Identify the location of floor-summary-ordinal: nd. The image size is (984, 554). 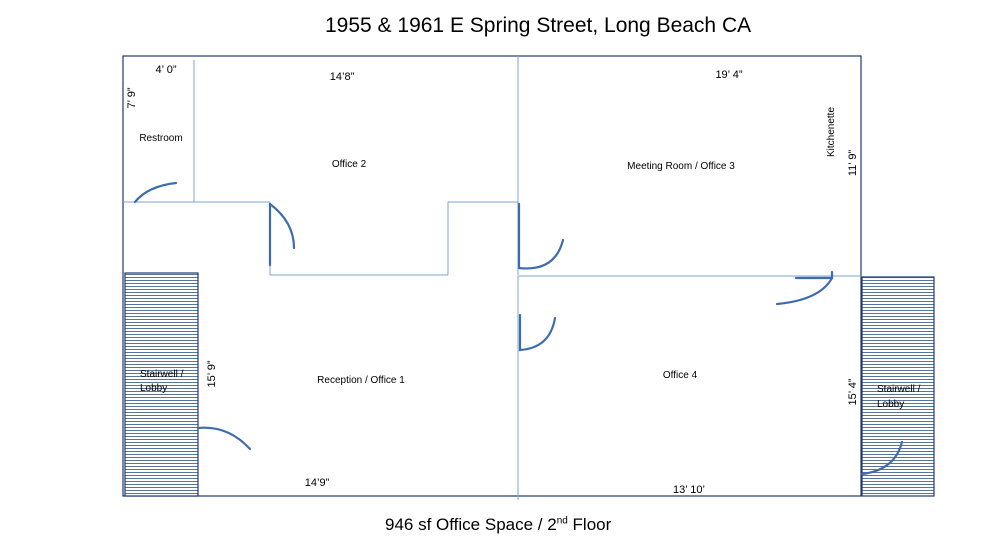
(562, 521).